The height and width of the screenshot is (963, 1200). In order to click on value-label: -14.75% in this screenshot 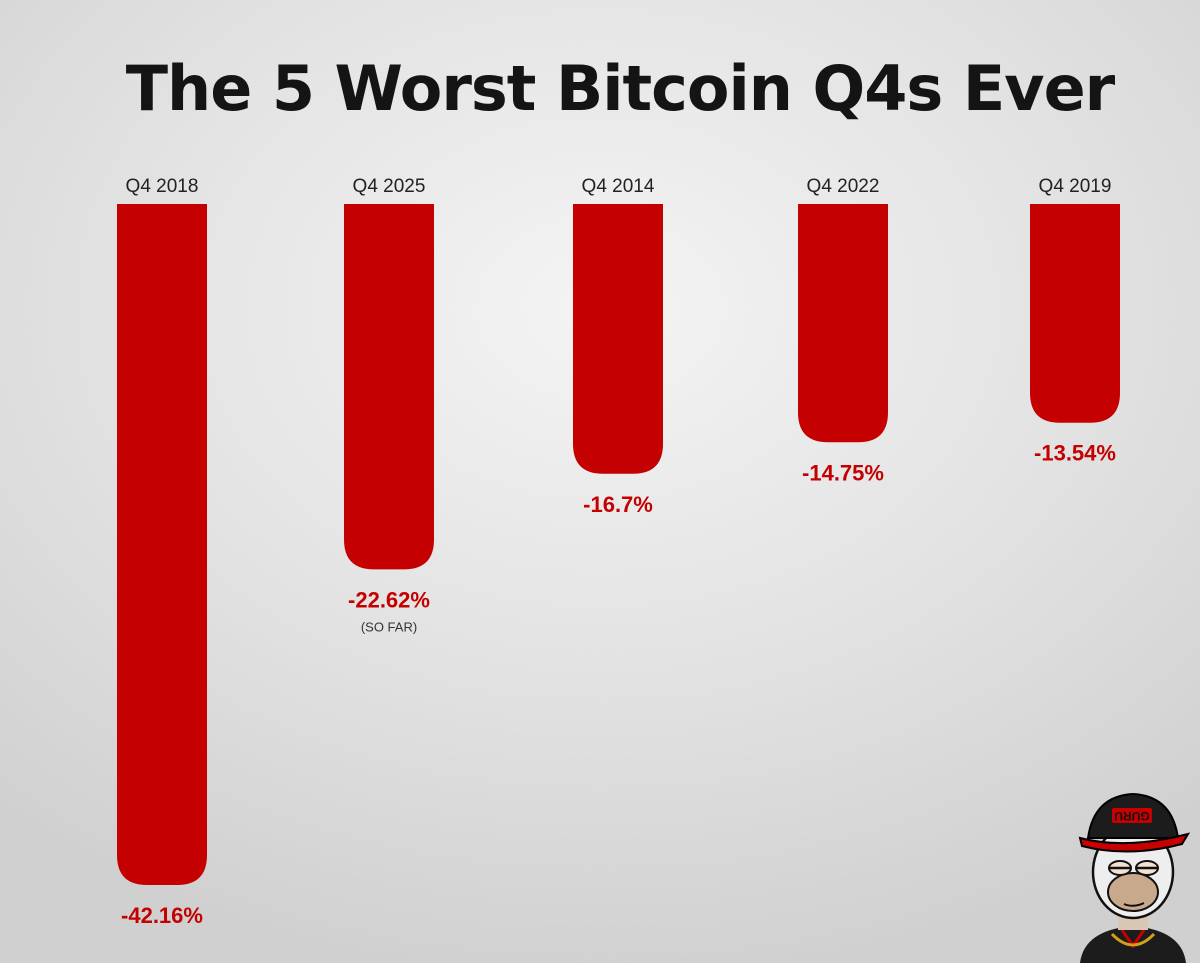, I will do `click(843, 472)`.